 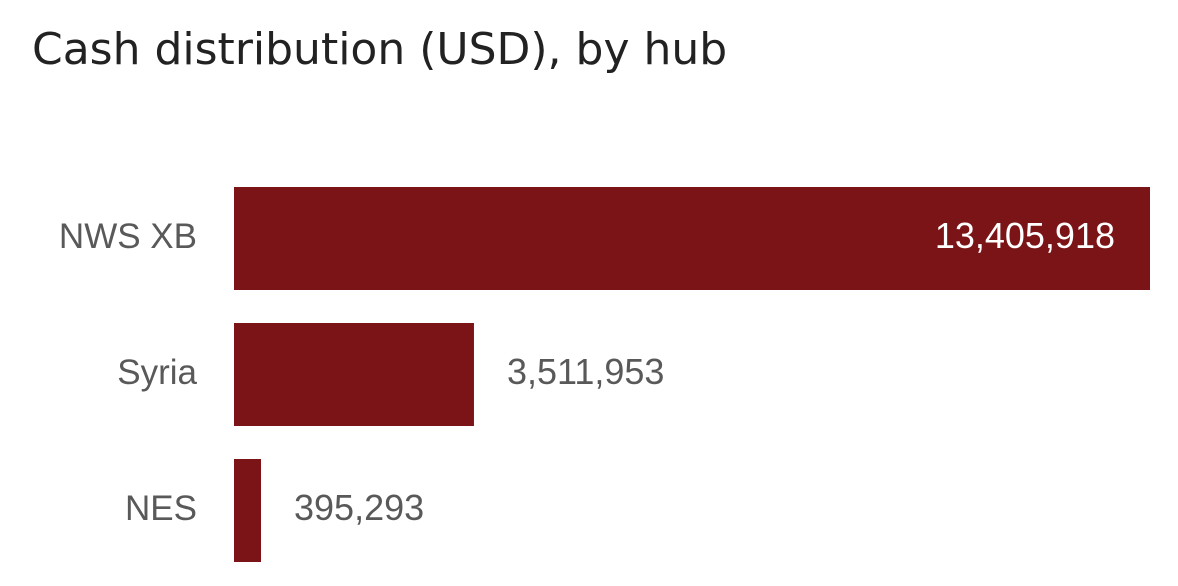 I want to click on y-tick-label: NES, so click(x=161, y=508).